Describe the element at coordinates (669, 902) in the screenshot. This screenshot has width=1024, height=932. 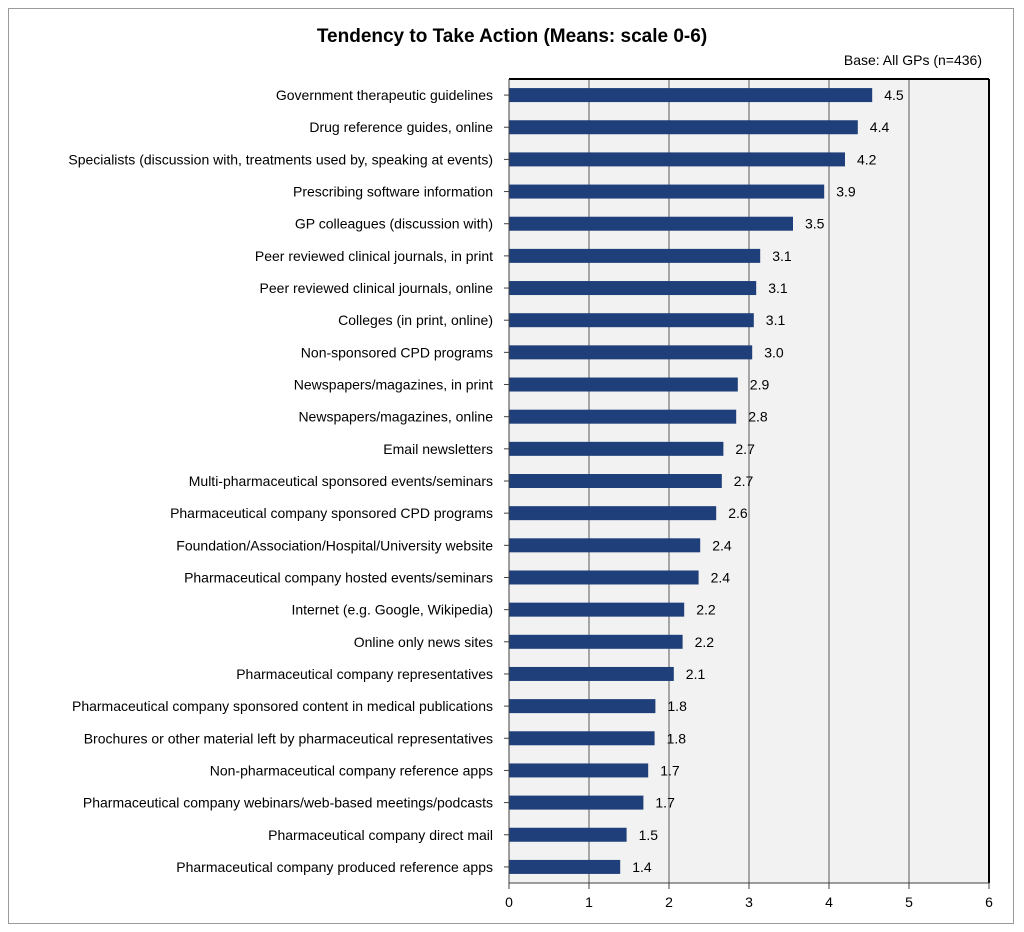
I see `x-tick-label: 2` at that location.